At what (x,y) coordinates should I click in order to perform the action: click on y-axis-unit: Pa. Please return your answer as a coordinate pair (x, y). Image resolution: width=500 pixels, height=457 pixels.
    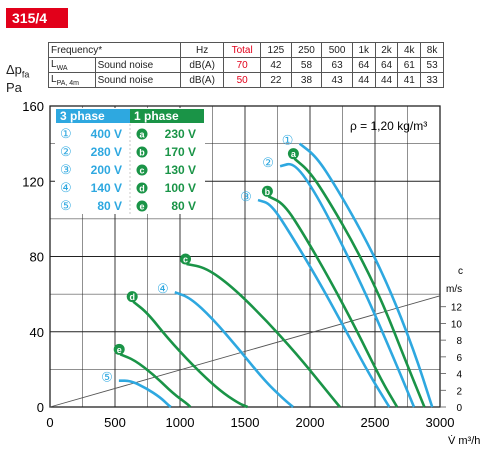
    Looking at the image, I should click on (14, 87).